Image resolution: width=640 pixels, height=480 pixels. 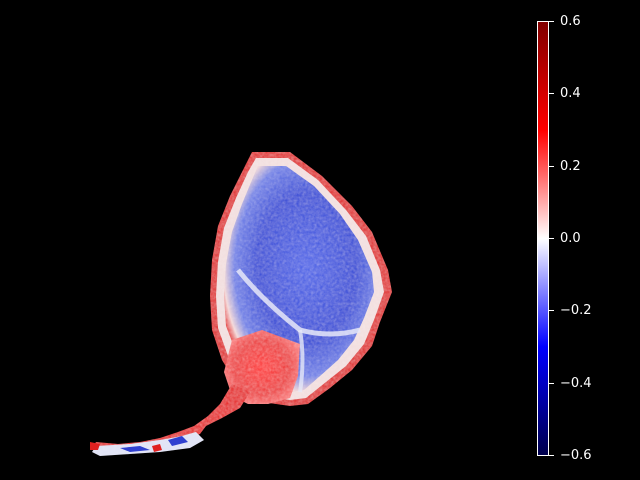 What do you see at coordinates (570, 93) in the screenshot?
I see `colorbar-tick-label: 0.4` at bounding box center [570, 93].